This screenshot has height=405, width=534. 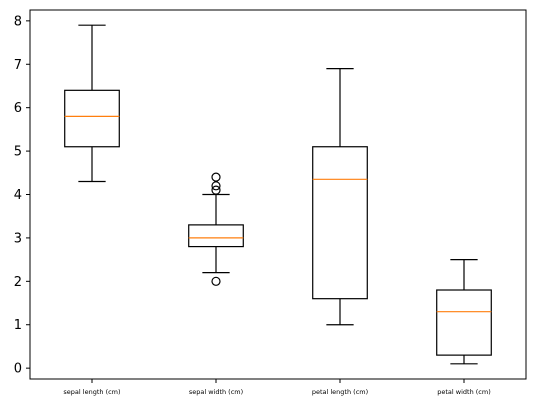 I want to click on y-tick-label: 5, so click(x=18, y=152).